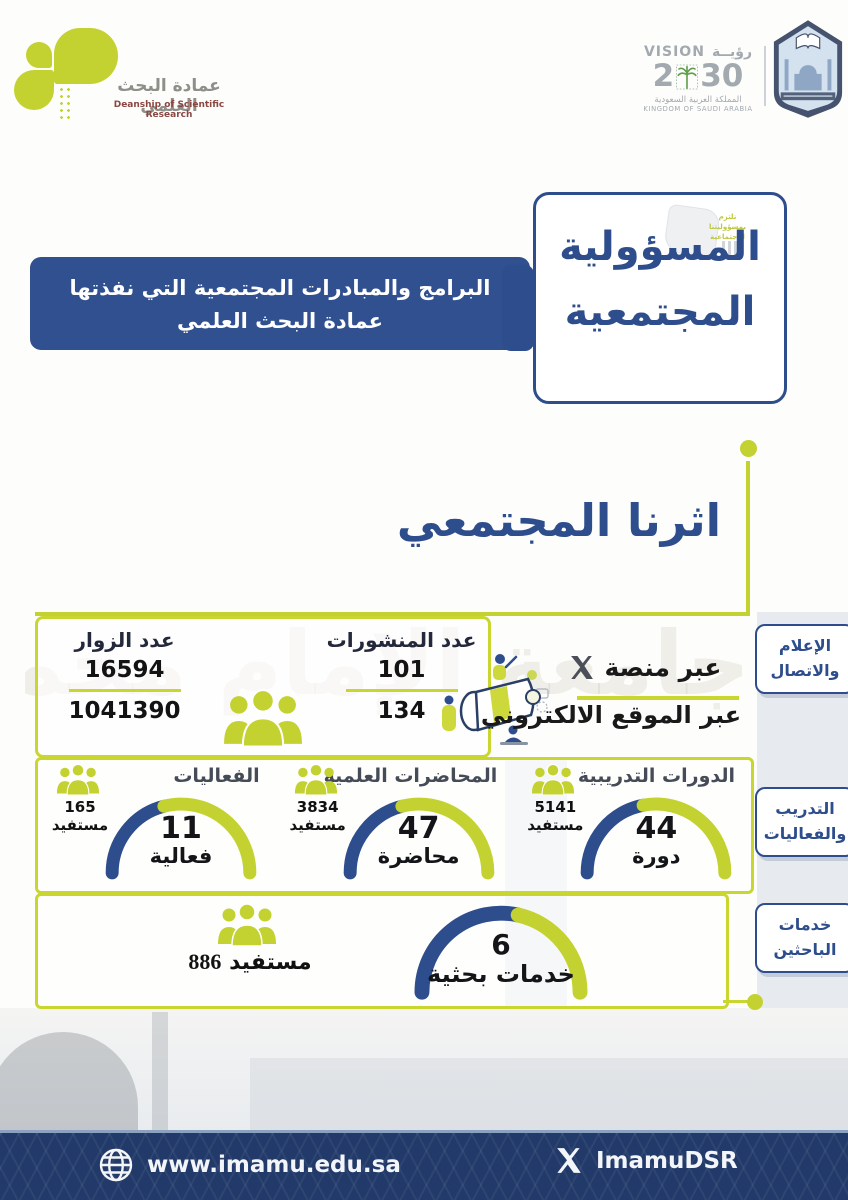  What do you see at coordinates (687, 76) in the screenshot?
I see `palm-emblem-icon` at bounding box center [687, 76].